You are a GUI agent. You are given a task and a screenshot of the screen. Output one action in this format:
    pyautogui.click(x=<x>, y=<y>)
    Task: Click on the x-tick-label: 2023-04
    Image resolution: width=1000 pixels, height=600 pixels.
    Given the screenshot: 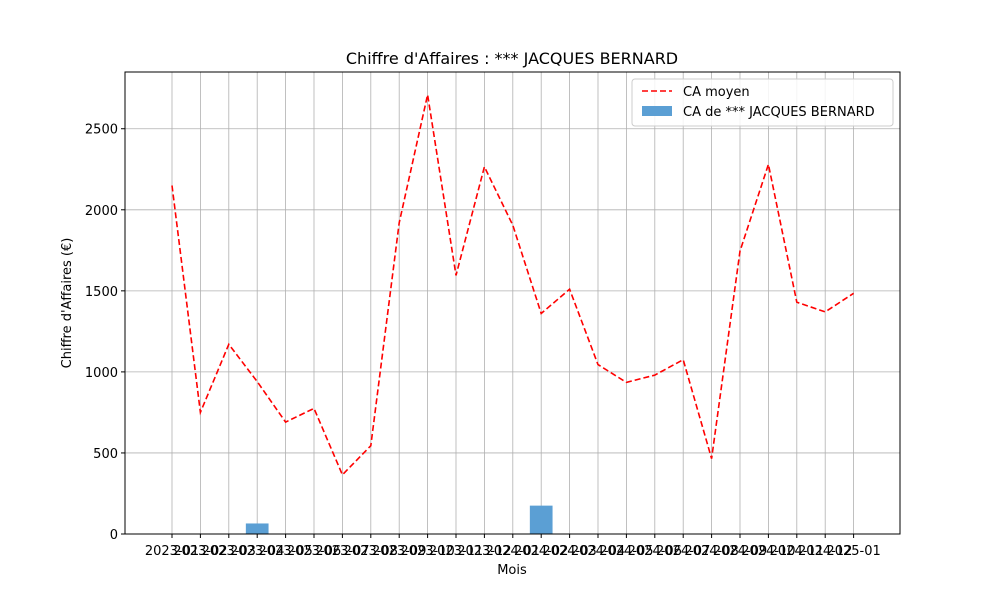 What is the action you would take?
    pyautogui.click(x=257, y=551)
    